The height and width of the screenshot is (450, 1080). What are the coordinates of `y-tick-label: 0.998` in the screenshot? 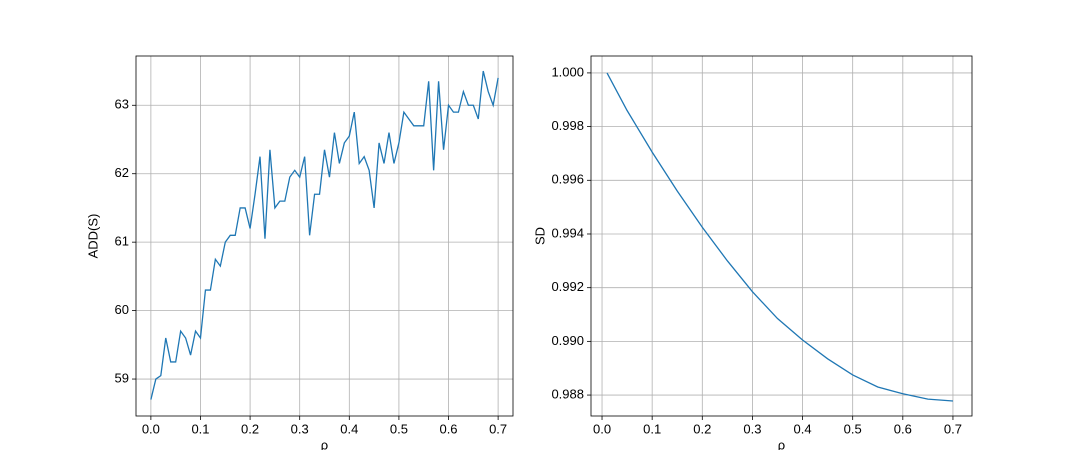 It's located at (567, 125).